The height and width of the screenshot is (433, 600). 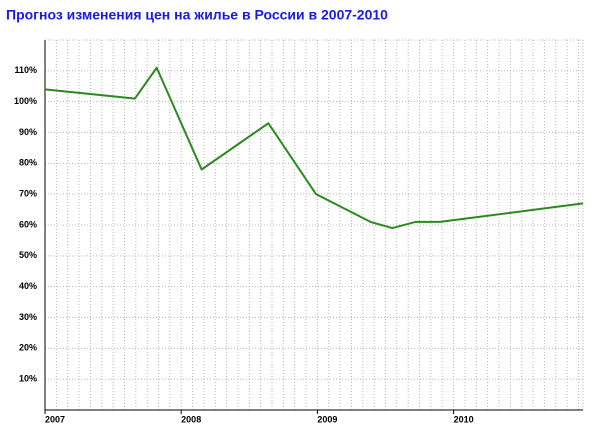 What do you see at coordinates (28, 224) in the screenshot?
I see `y-tick-label: 60%` at bounding box center [28, 224].